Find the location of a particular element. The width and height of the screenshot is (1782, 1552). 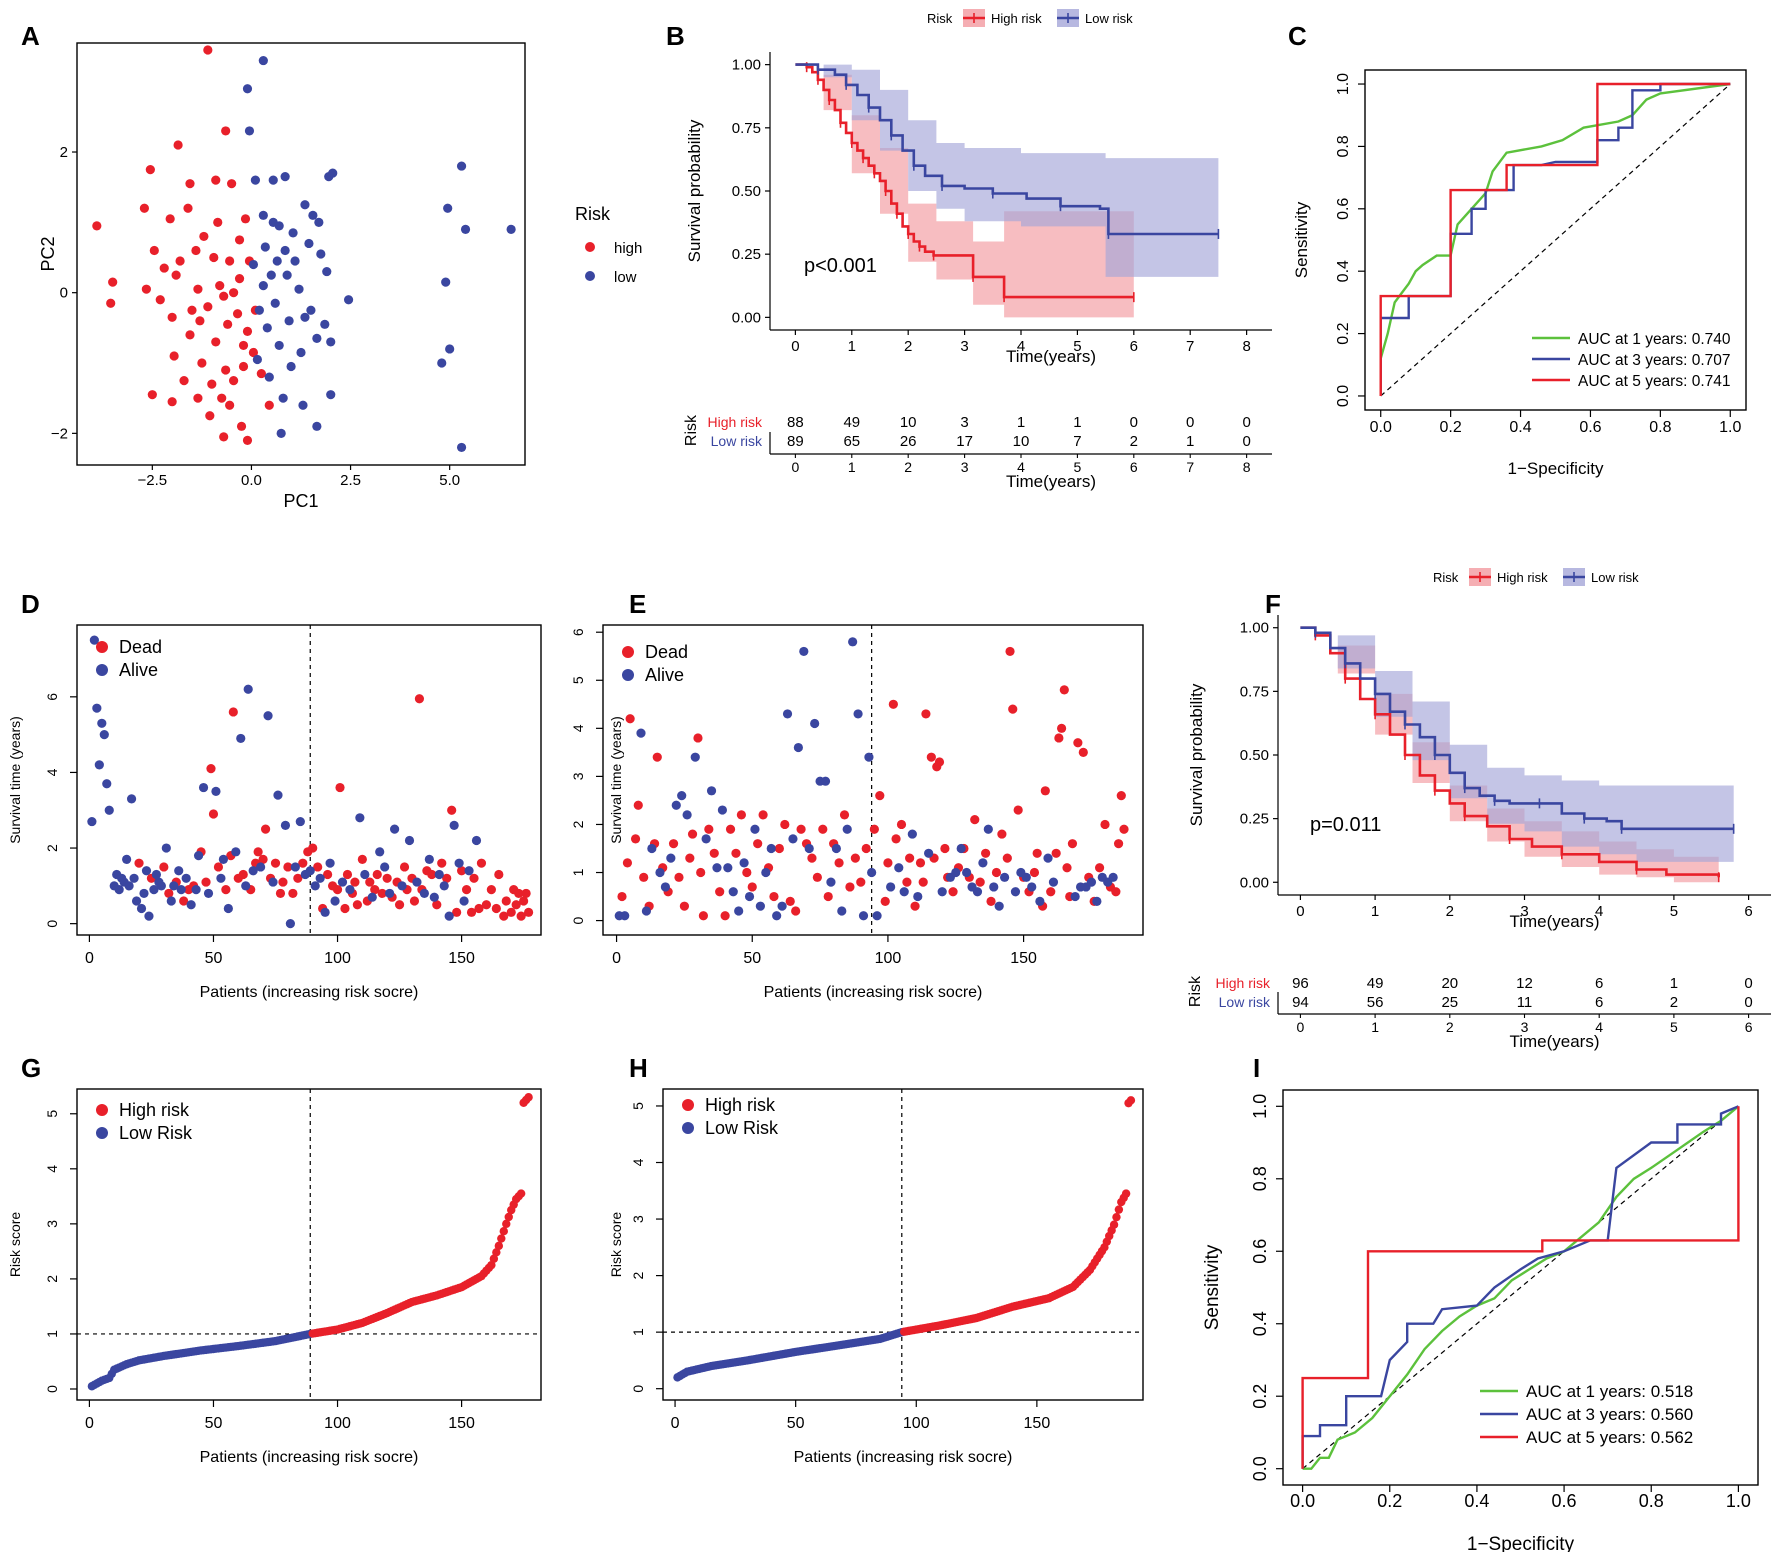

y-tick-label: 4 is located at coordinates (578, 728).